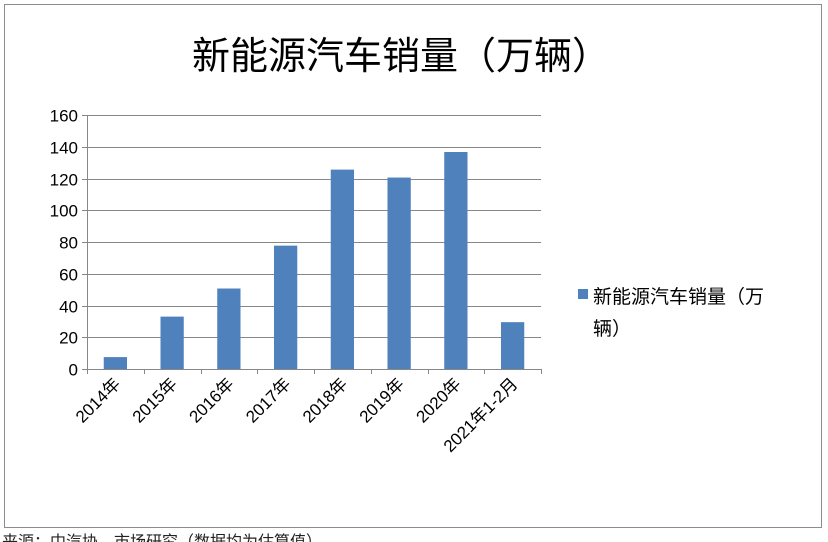  What do you see at coordinates (671, 313) in the screenshot?
I see `legend: 新能源汽车销量（万 辆）` at bounding box center [671, 313].